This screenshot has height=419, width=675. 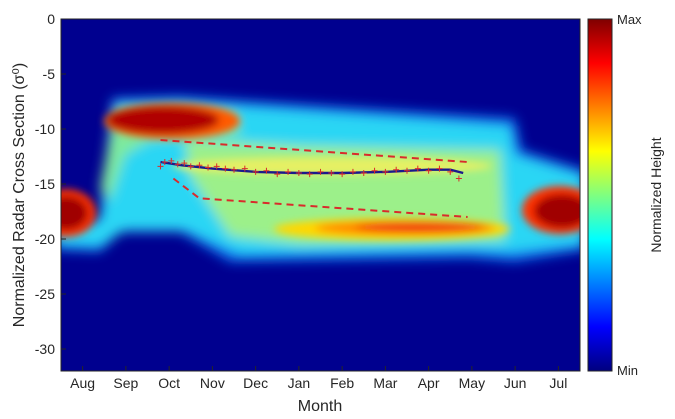 I want to click on dashed-envelope-line, so click(x=314, y=151).